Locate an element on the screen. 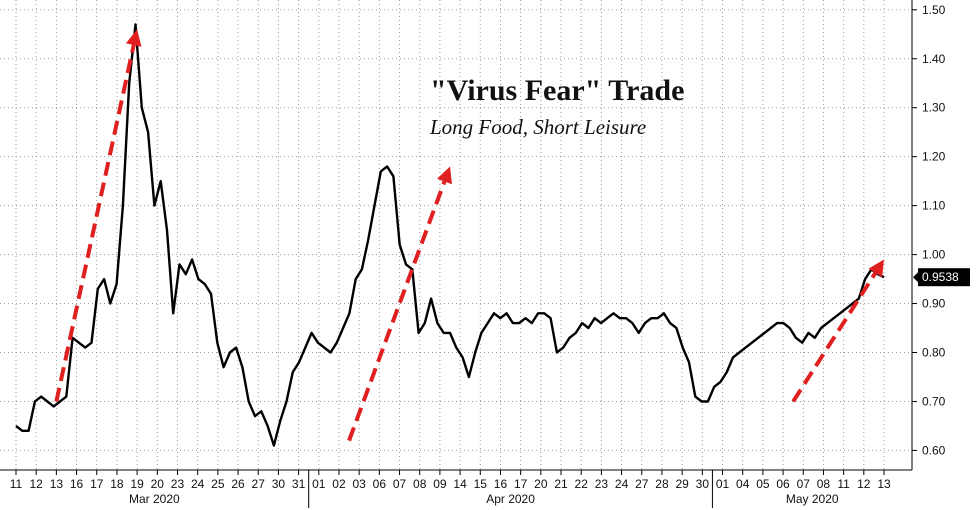  month-label: Mar 2020 is located at coordinates (154, 499).